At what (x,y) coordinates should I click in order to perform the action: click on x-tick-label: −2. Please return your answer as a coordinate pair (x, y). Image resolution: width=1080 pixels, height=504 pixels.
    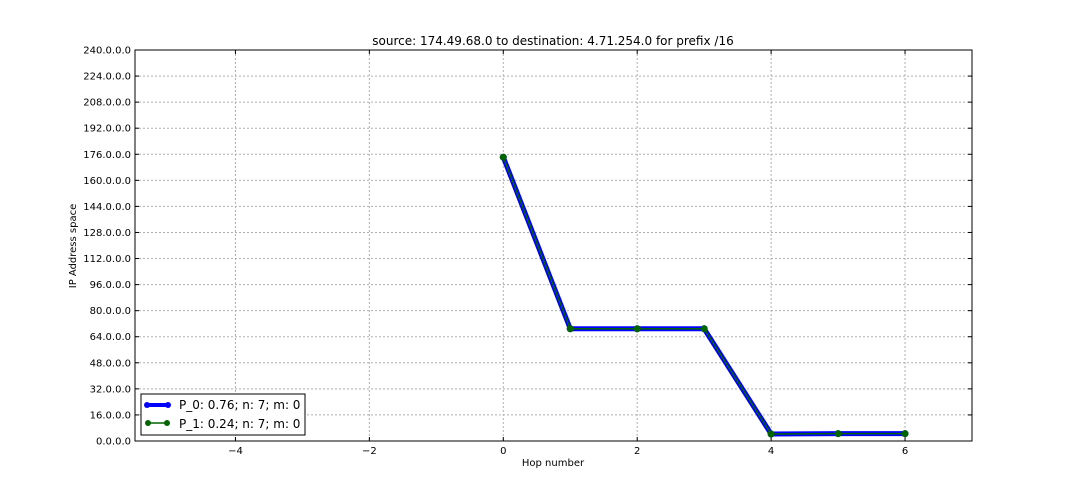
    Looking at the image, I should click on (369, 451).